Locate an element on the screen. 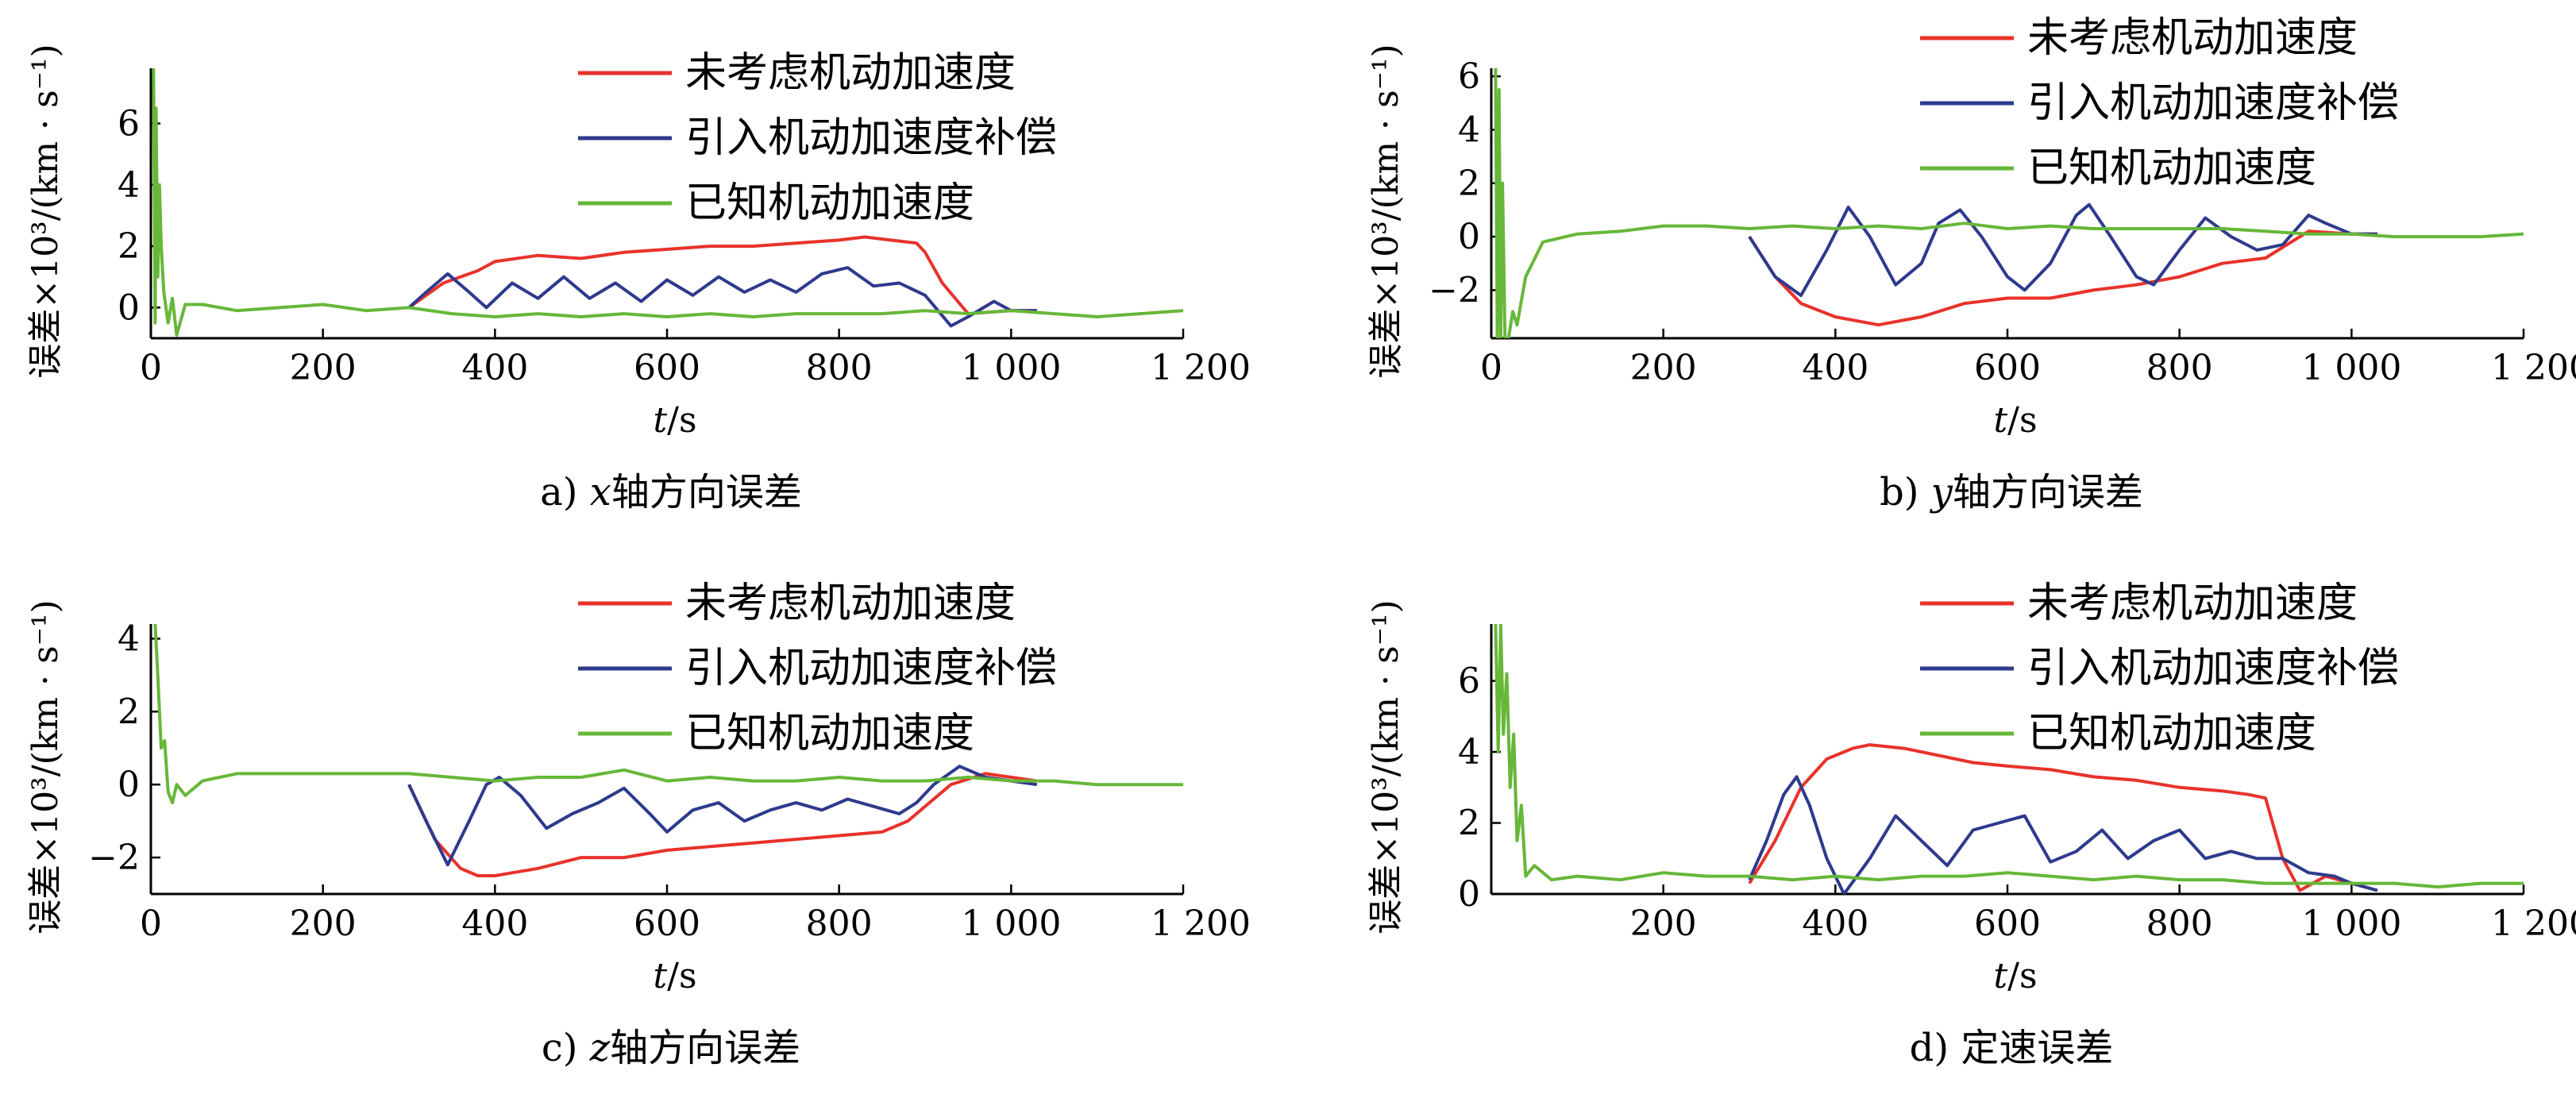 This screenshot has height=1102, width=2576. panel-caption: b) y轴方向误差 is located at coordinates (2011, 492).